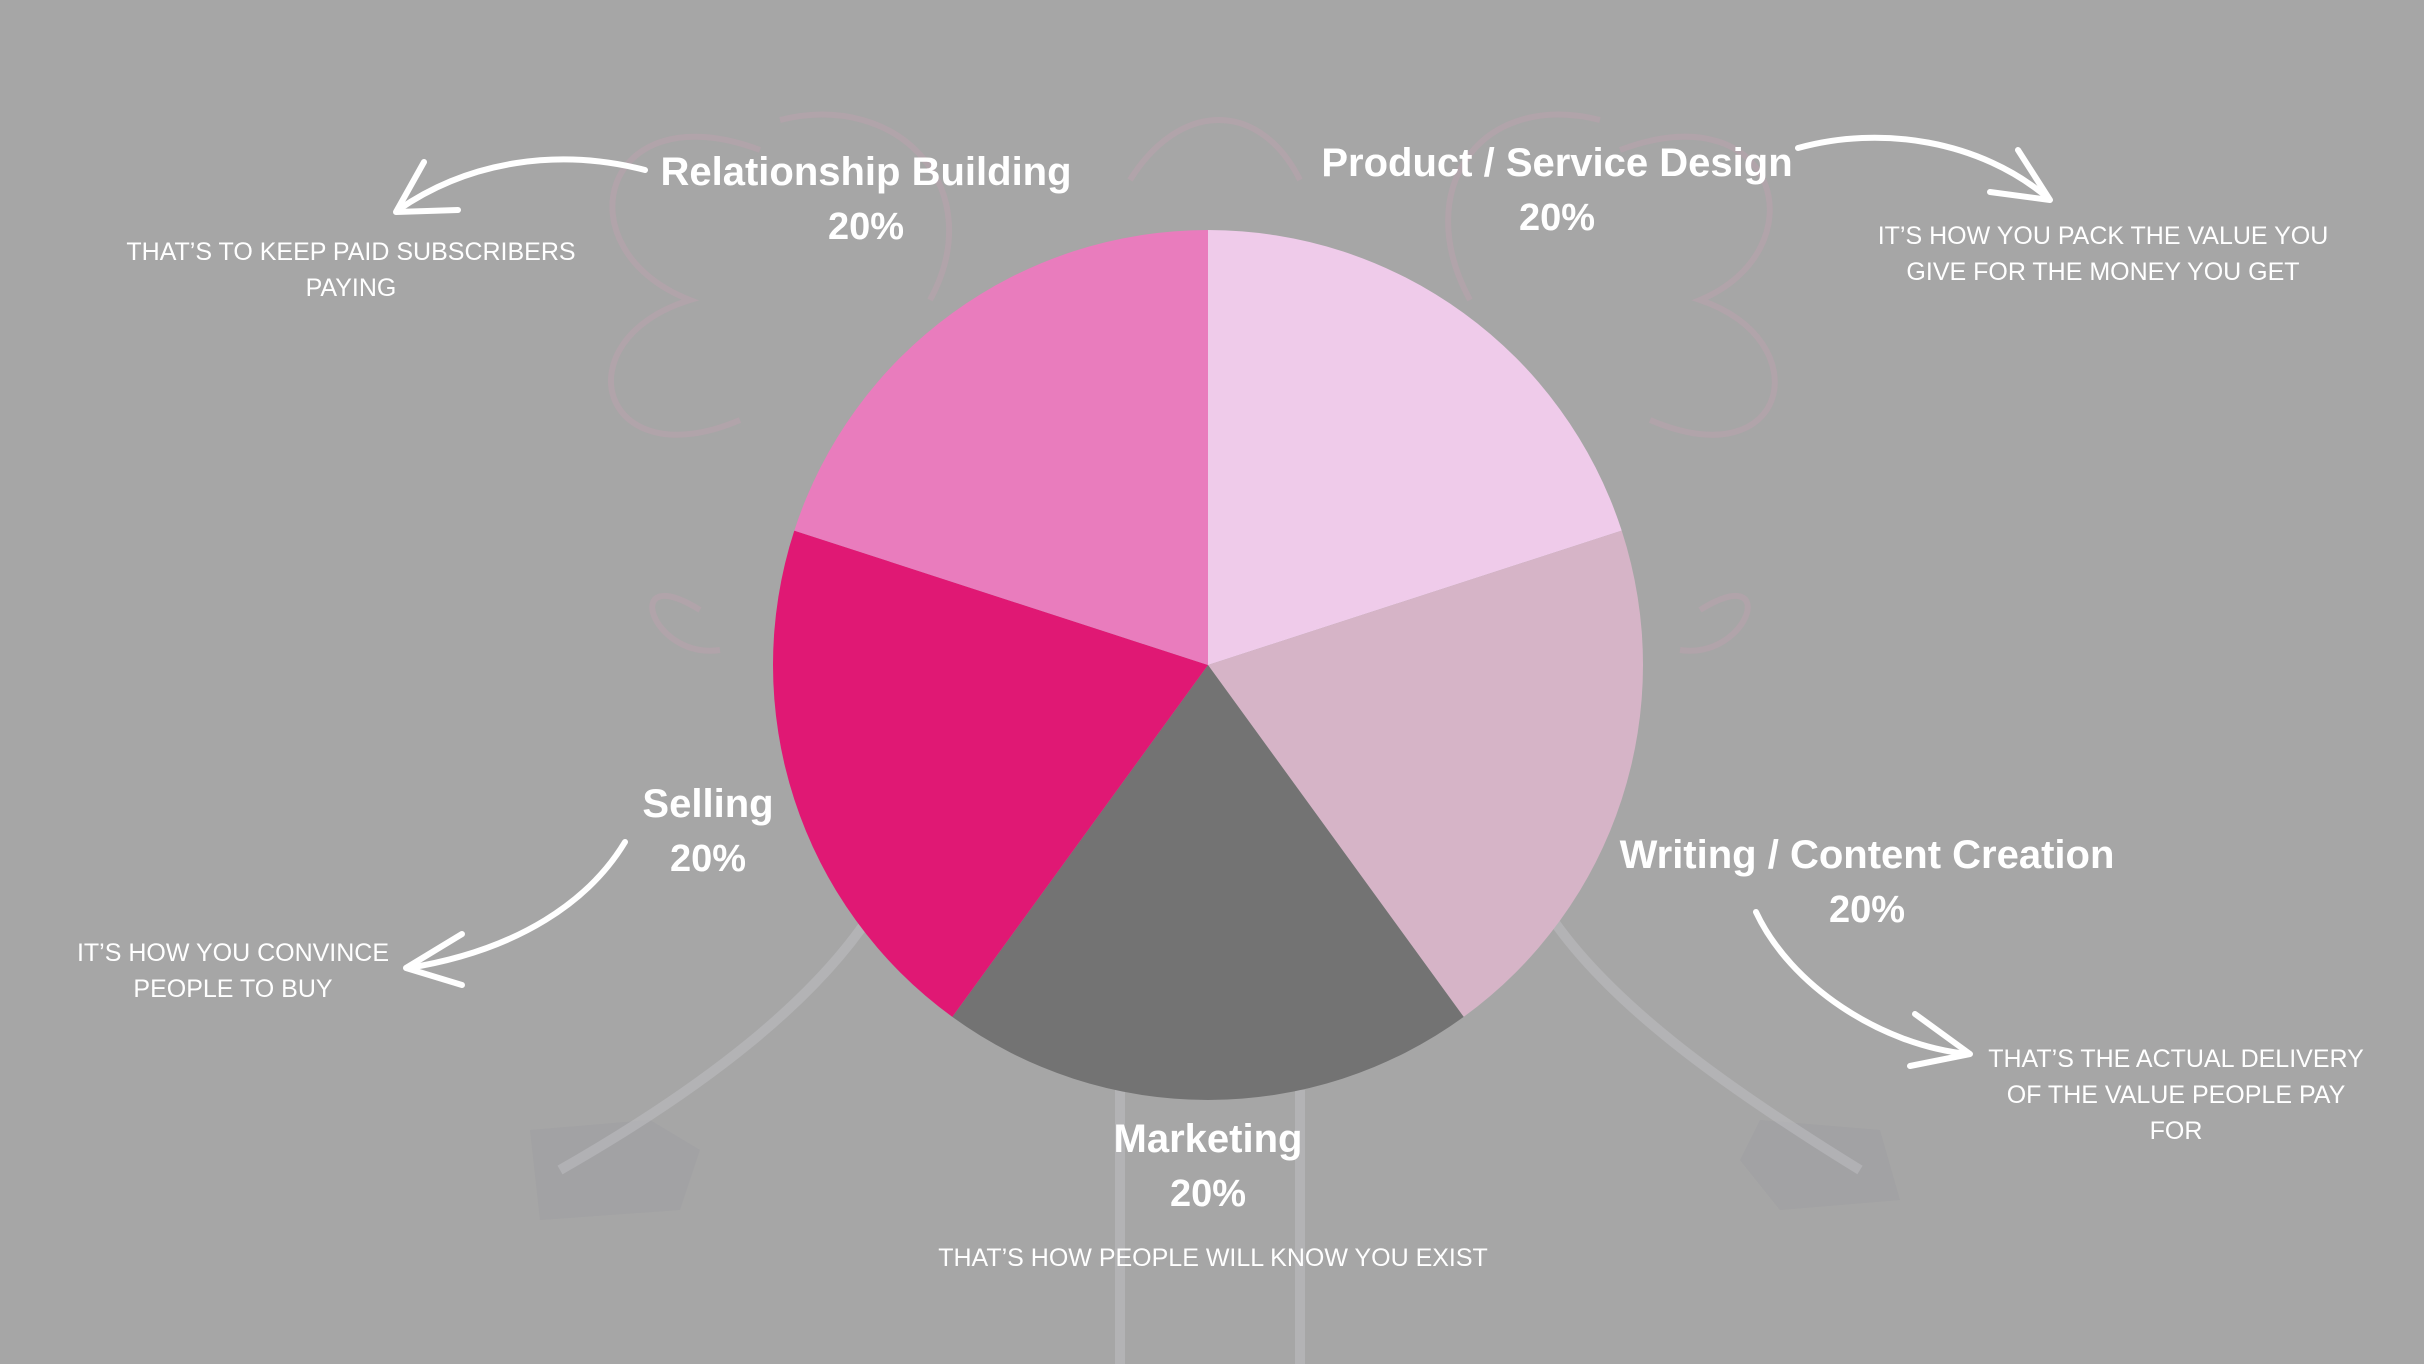 The width and height of the screenshot is (2424, 1364). I want to click on slice-label-name: Writing / Content Creation, so click(1867, 855).